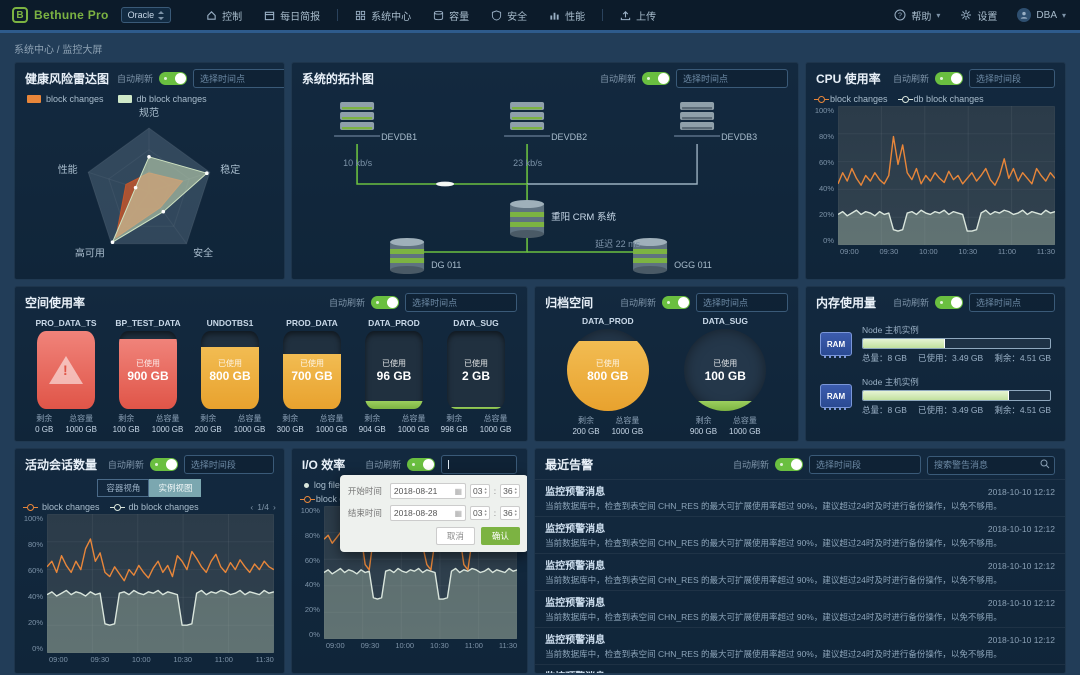 This screenshot has height=675, width=1080. Describe the element at coordinates (406, 256) in the screenshot. I see `db-node-dg` at that location.